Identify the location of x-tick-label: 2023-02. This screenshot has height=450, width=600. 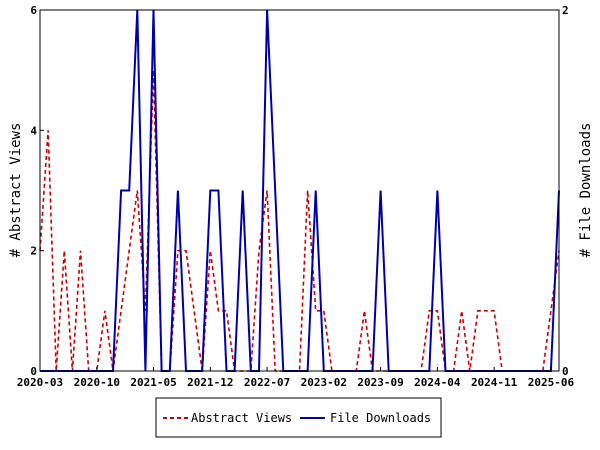
(324, 382).